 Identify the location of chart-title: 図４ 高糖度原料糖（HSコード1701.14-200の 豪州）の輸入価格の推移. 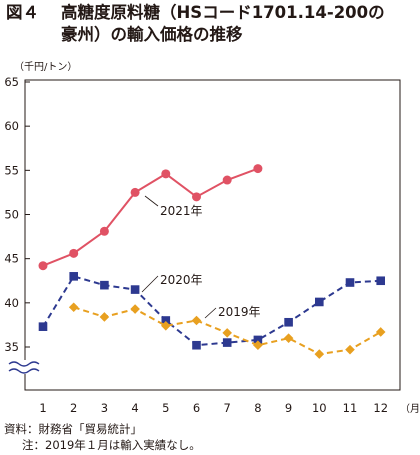
(195, 24).